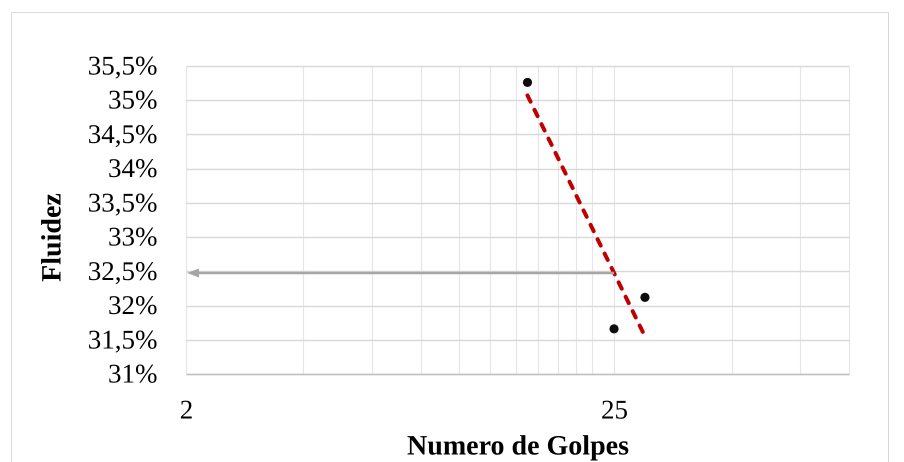 The height and width of the screenshot is (462, 904). What do you see at coordinates (133, 99) in the screenshot?
I see `y-tick-label: 35%` at bounding box center [133, 99].